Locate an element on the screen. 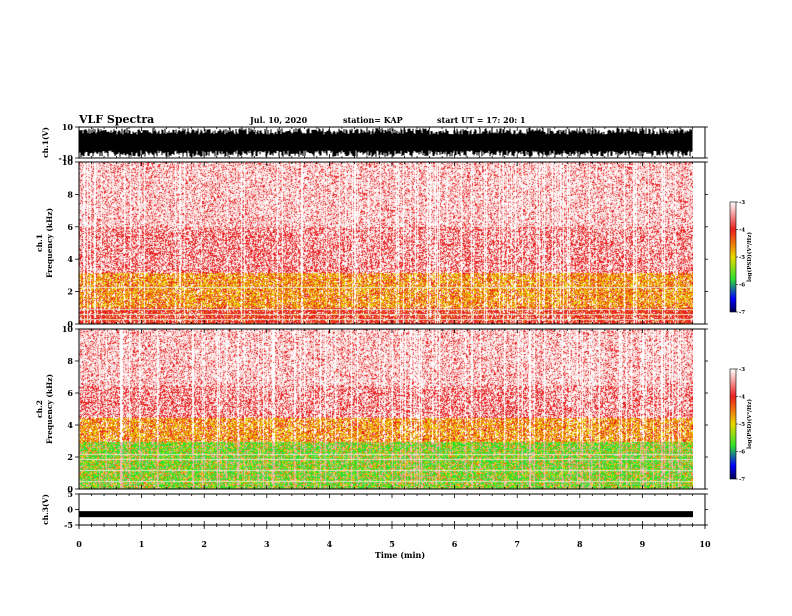 This screenshot has width=792, height=616. waveform-ch1-trace is located at coordinates (386, 142).